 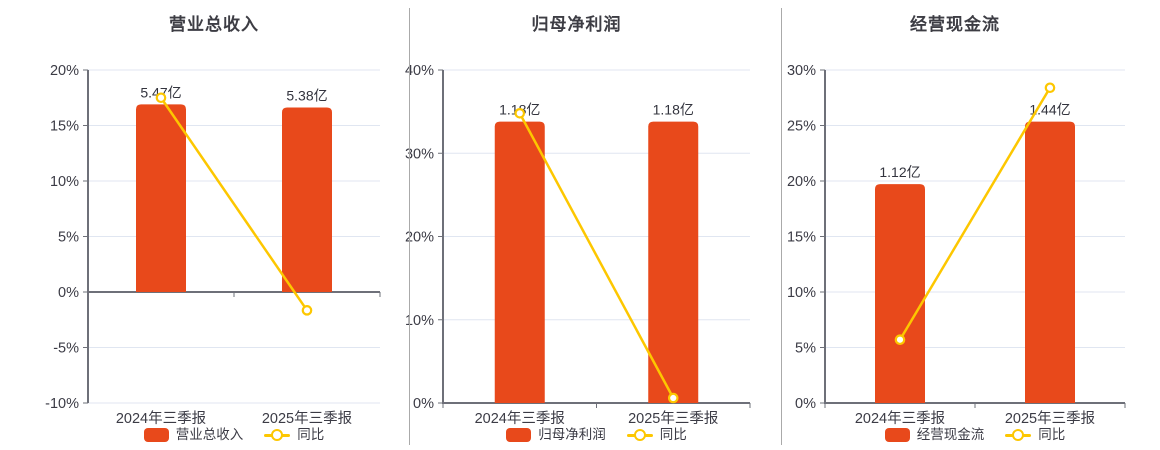 I want to click on bar-value-label: 1.18亿, so click(x=673, y=110).